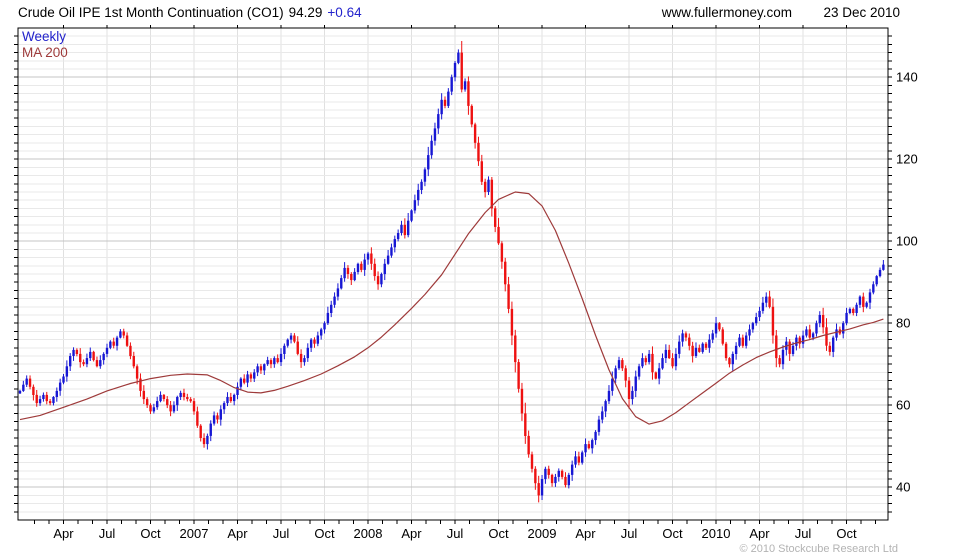 The height and width of the screenshot is (560, 980). I want to click on y-axis-label: 100, so click(907, 241).